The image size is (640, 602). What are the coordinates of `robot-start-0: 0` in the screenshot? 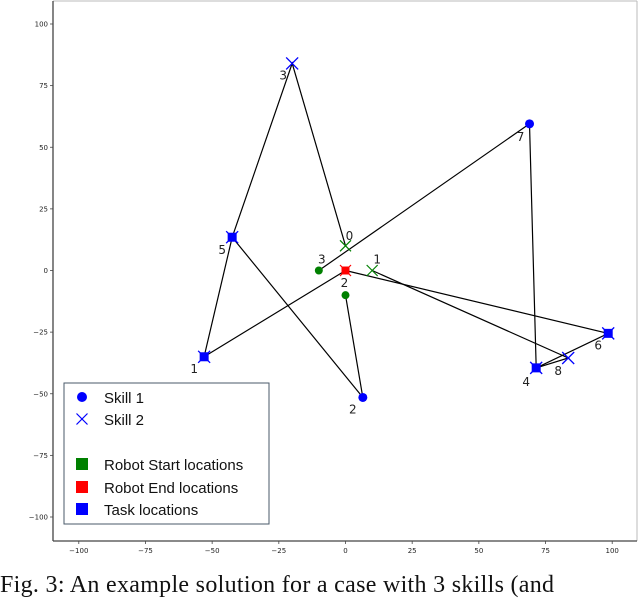 It's located at (346, 240).